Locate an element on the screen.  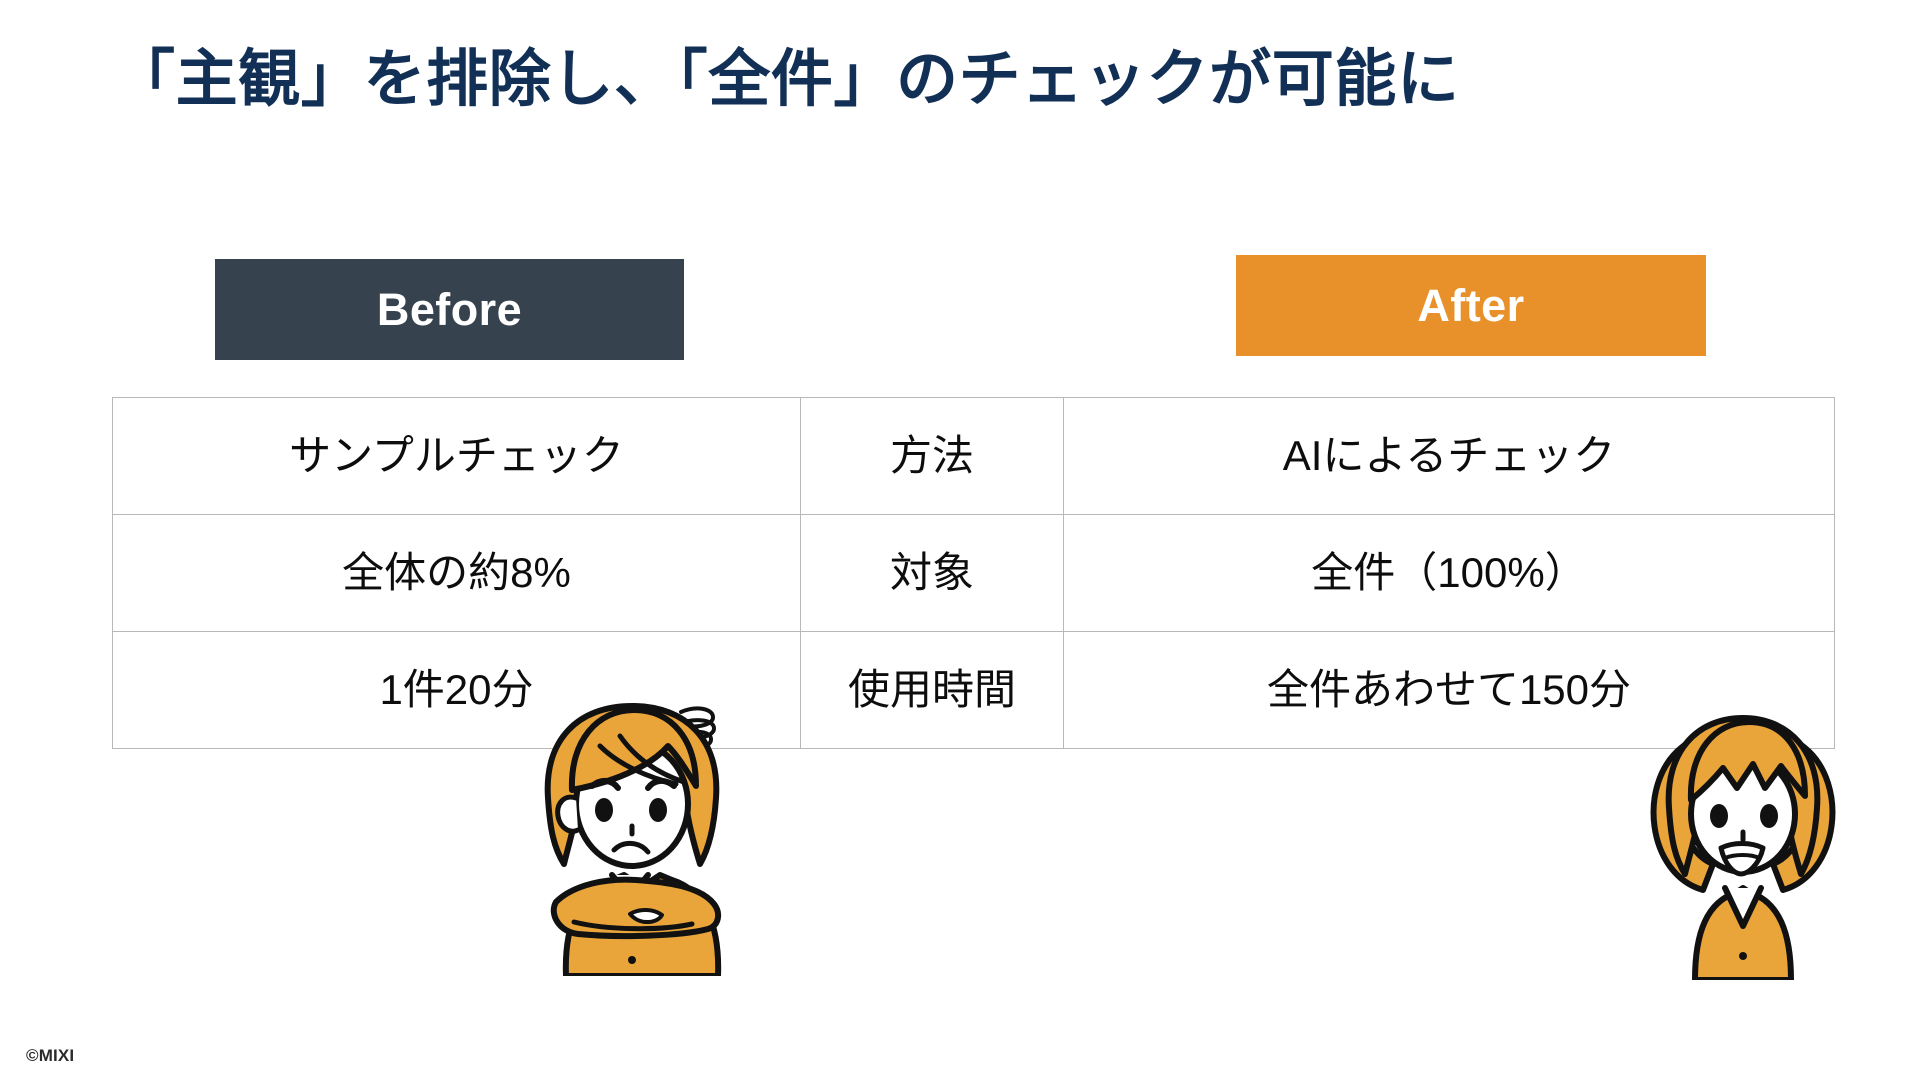
cell-after-method: AIによるチェック is located at coordinates (1449, 456).